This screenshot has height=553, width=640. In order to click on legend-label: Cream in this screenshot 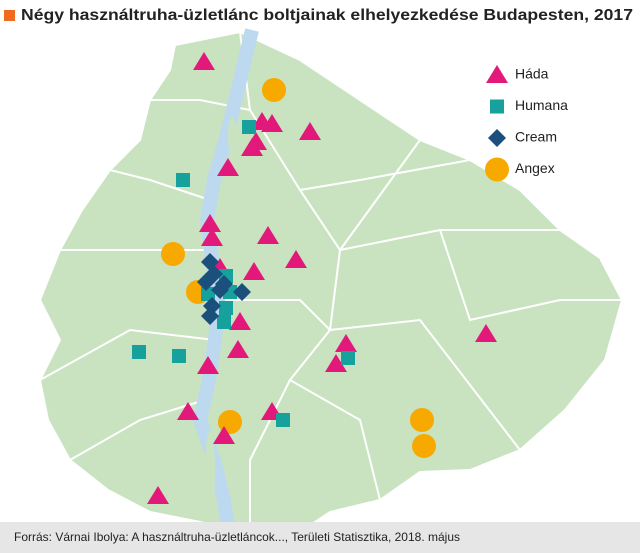, I will do `click(536, 137)`.